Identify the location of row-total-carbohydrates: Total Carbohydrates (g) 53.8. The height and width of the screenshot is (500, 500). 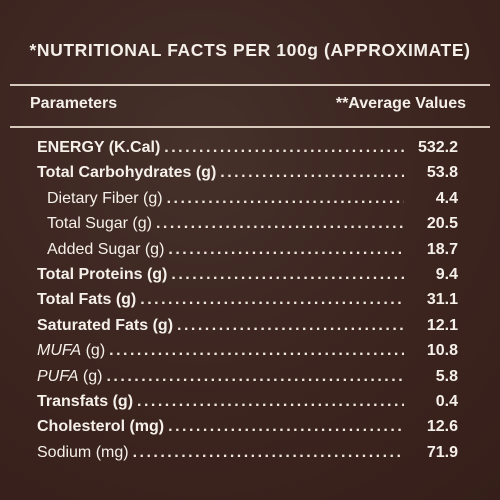
(249, 172).